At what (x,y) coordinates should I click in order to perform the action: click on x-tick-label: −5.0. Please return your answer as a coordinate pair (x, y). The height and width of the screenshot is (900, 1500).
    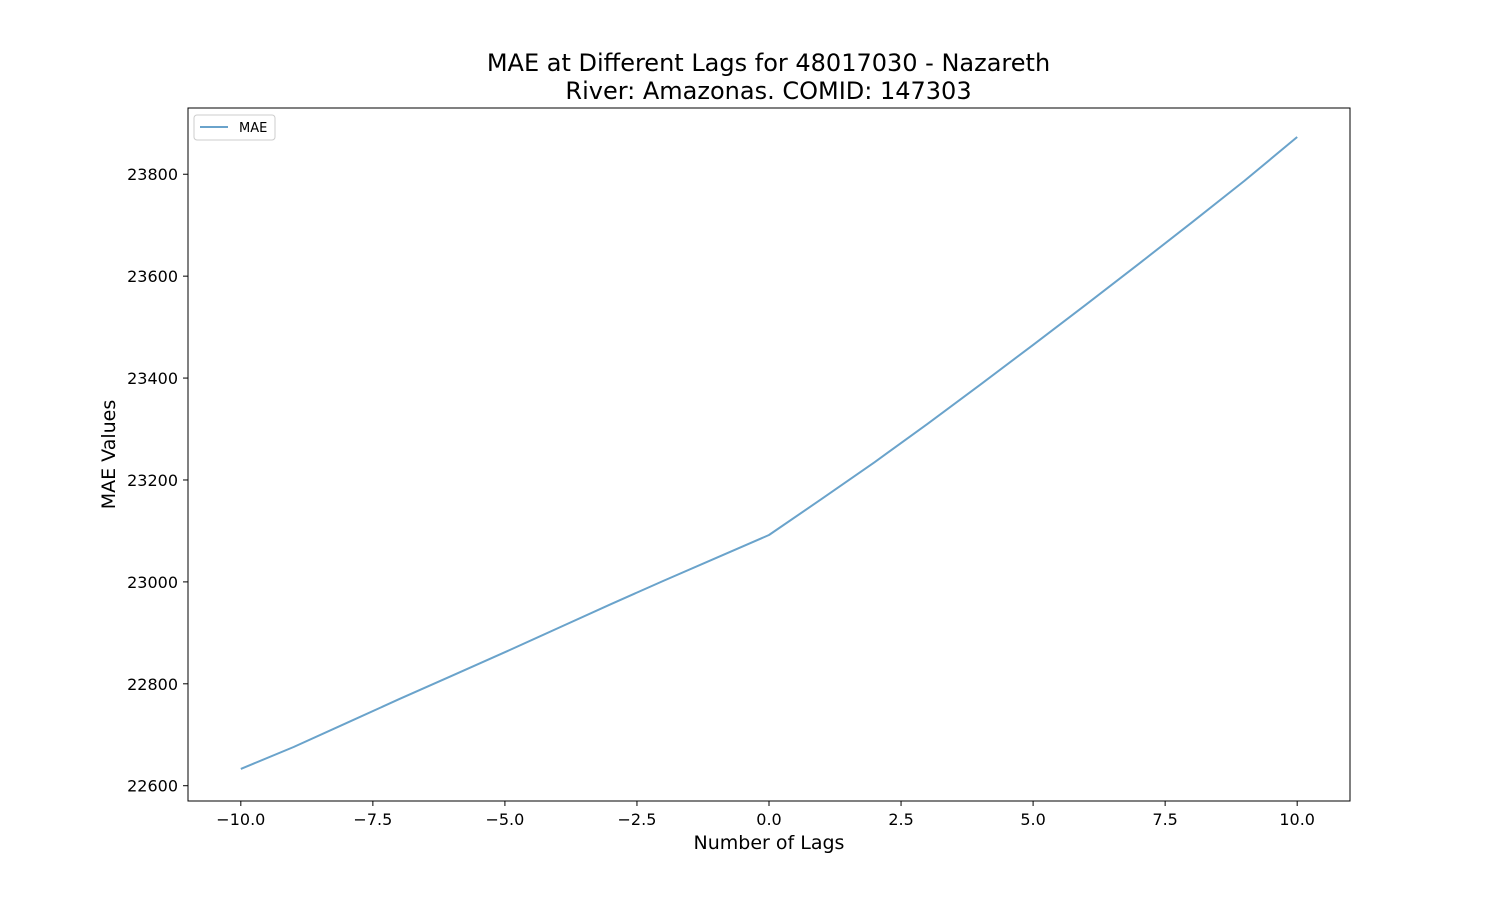
    Looking at the image, I should click on (504, 819).